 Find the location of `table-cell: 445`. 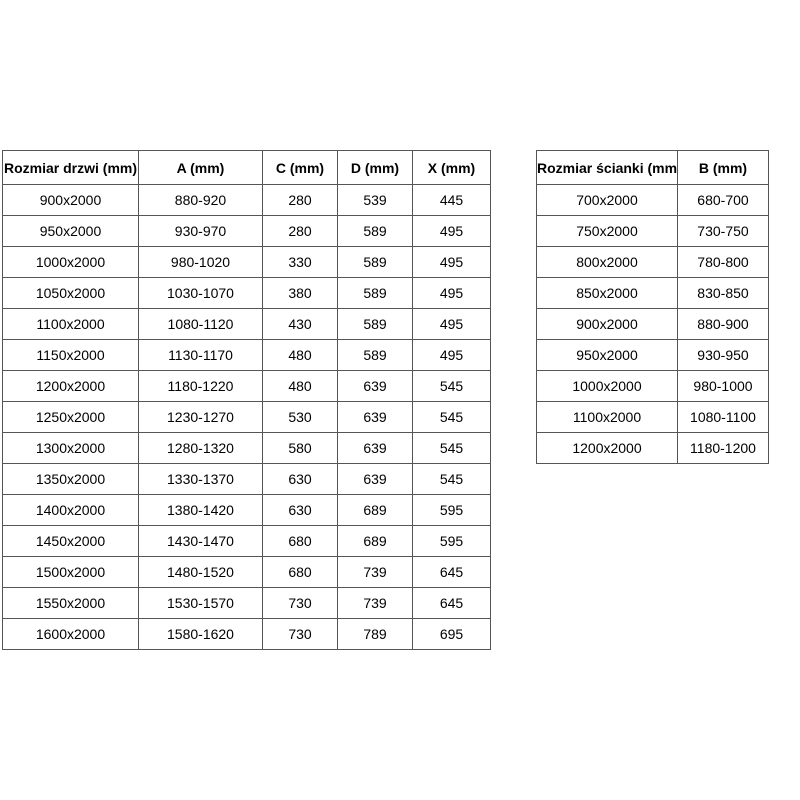

table-cell: 445 is located at coordinates (451, 200).